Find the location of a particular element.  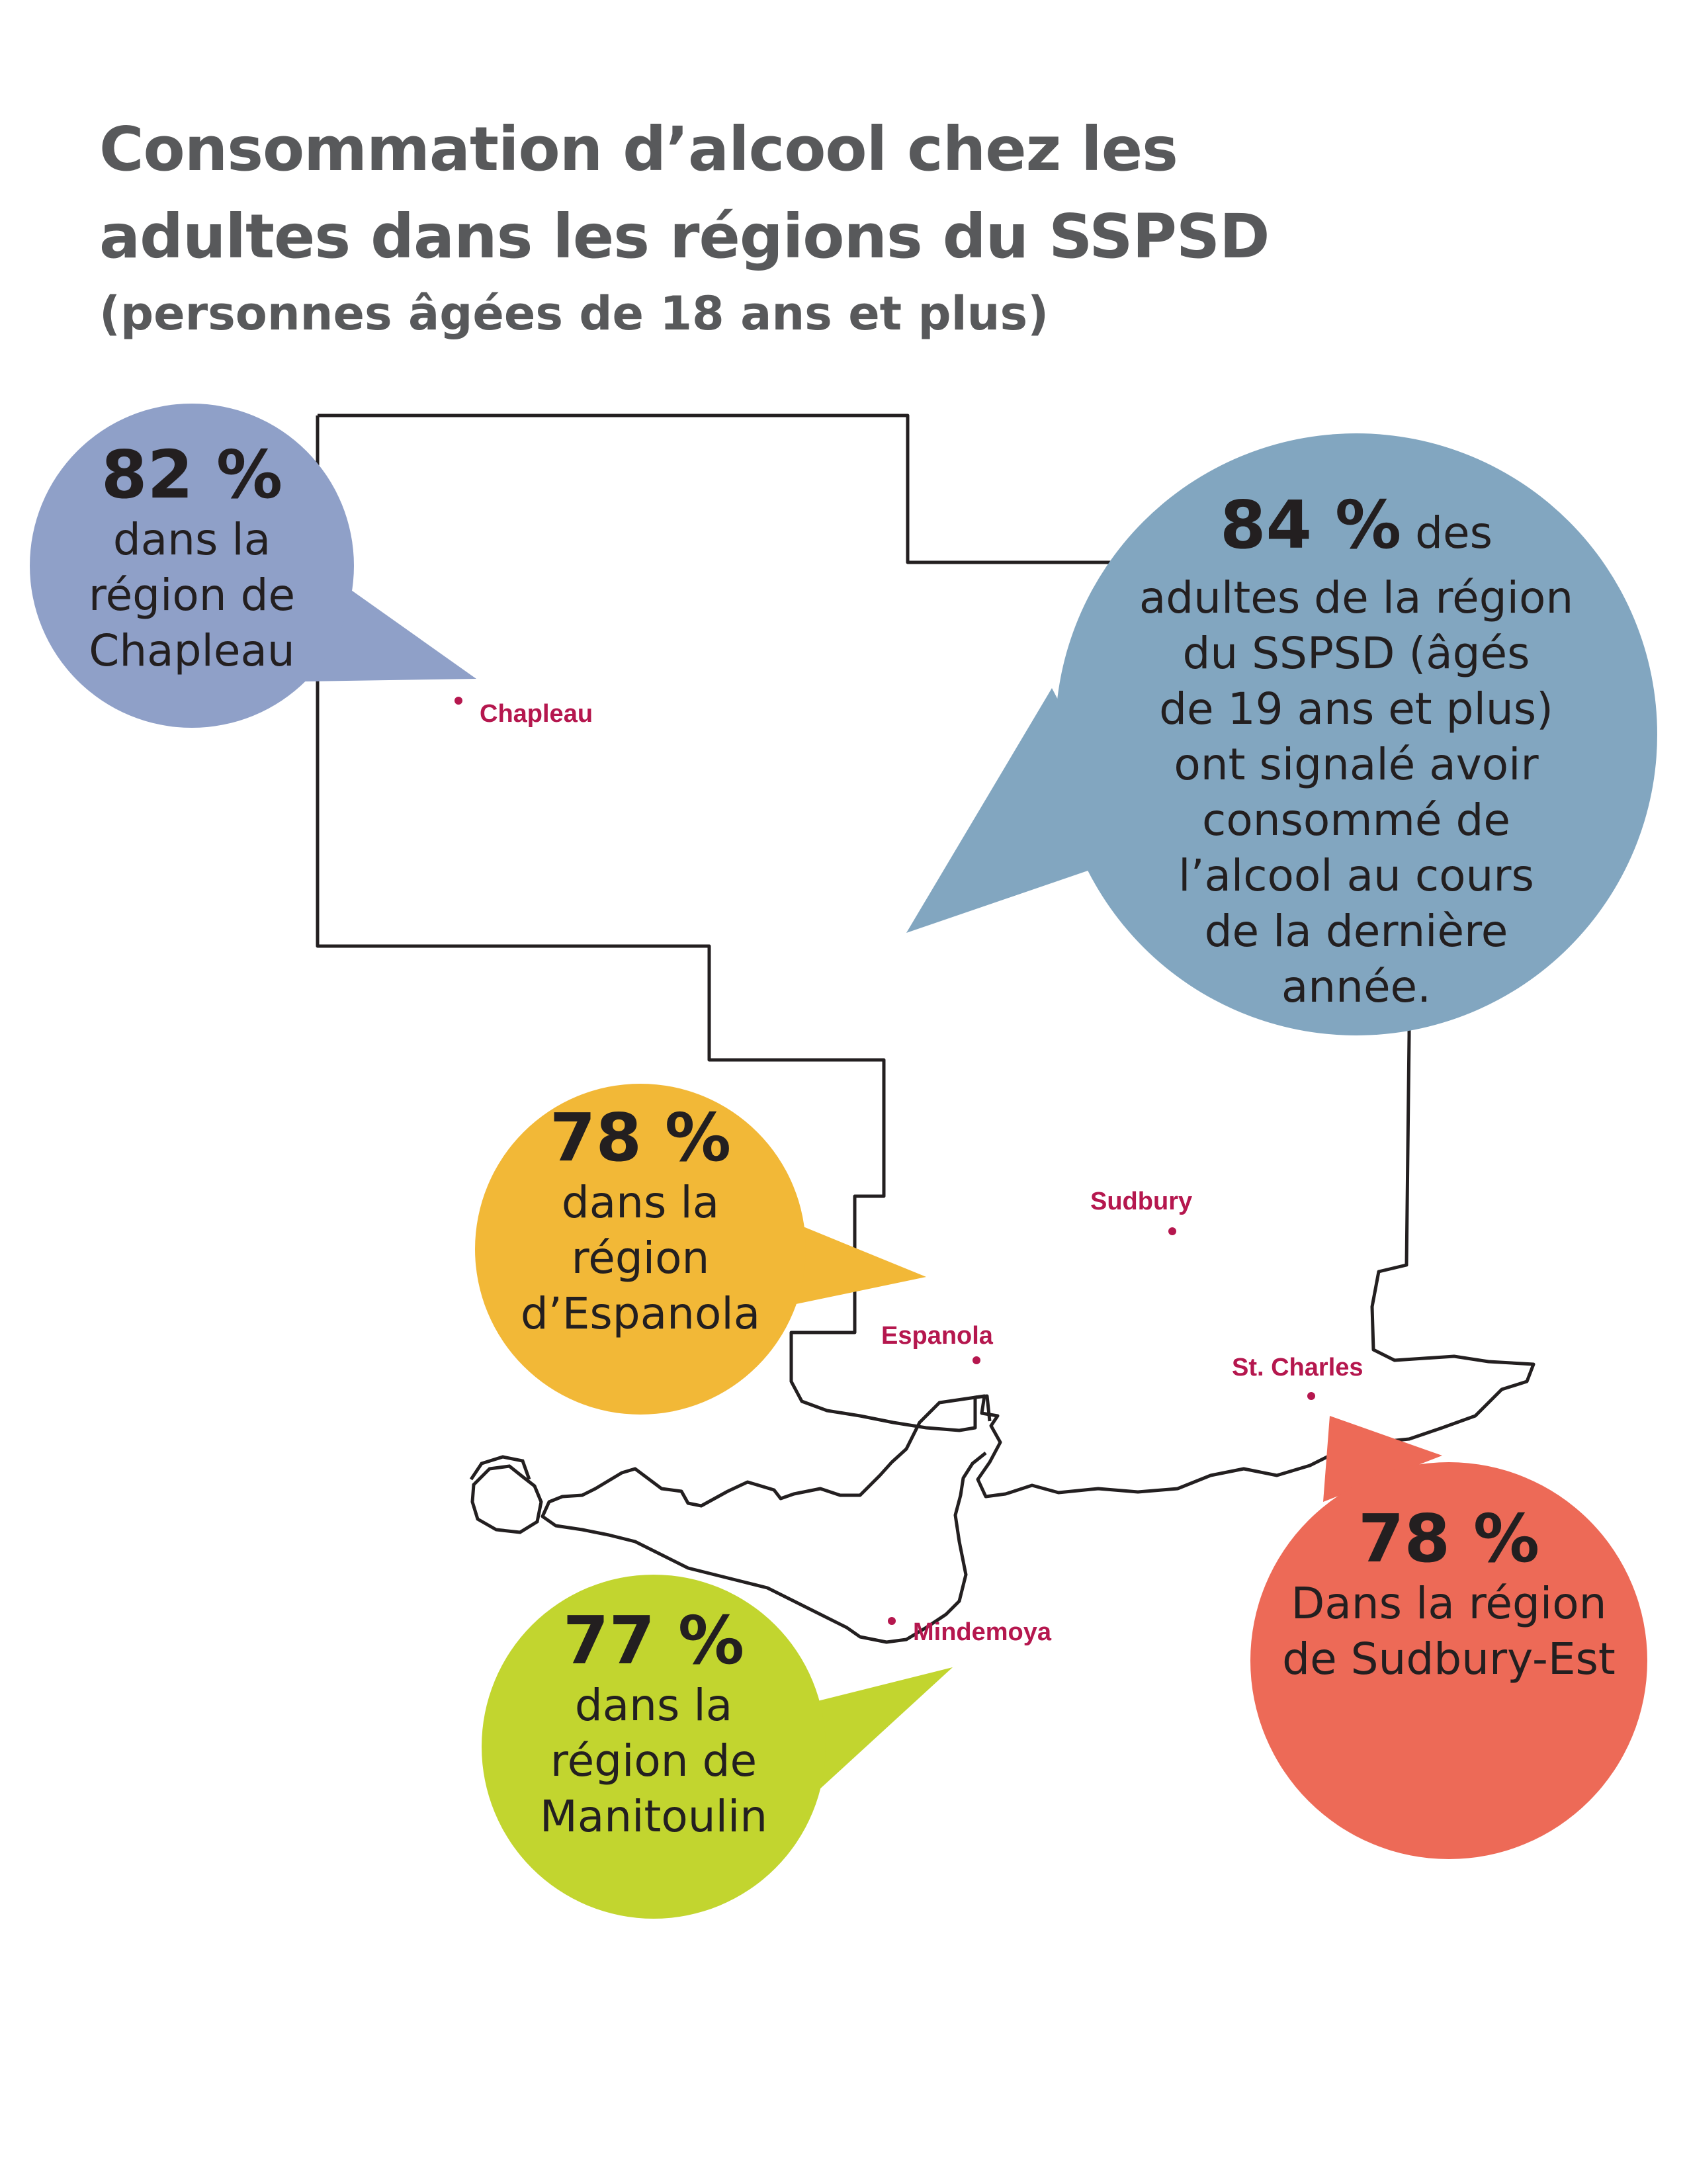

sudbury-est-bubble is located at coordinates (1448, 1660).